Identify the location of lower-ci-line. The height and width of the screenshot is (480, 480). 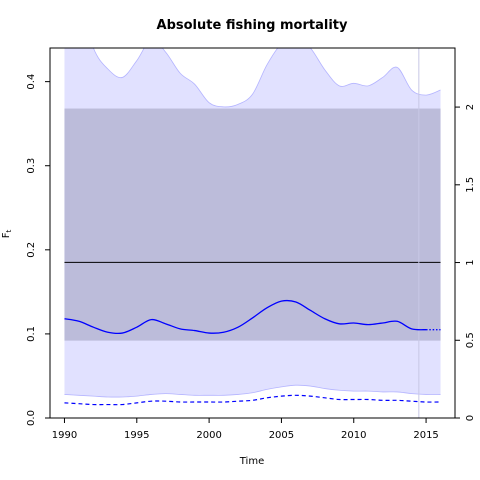
(252, 391).